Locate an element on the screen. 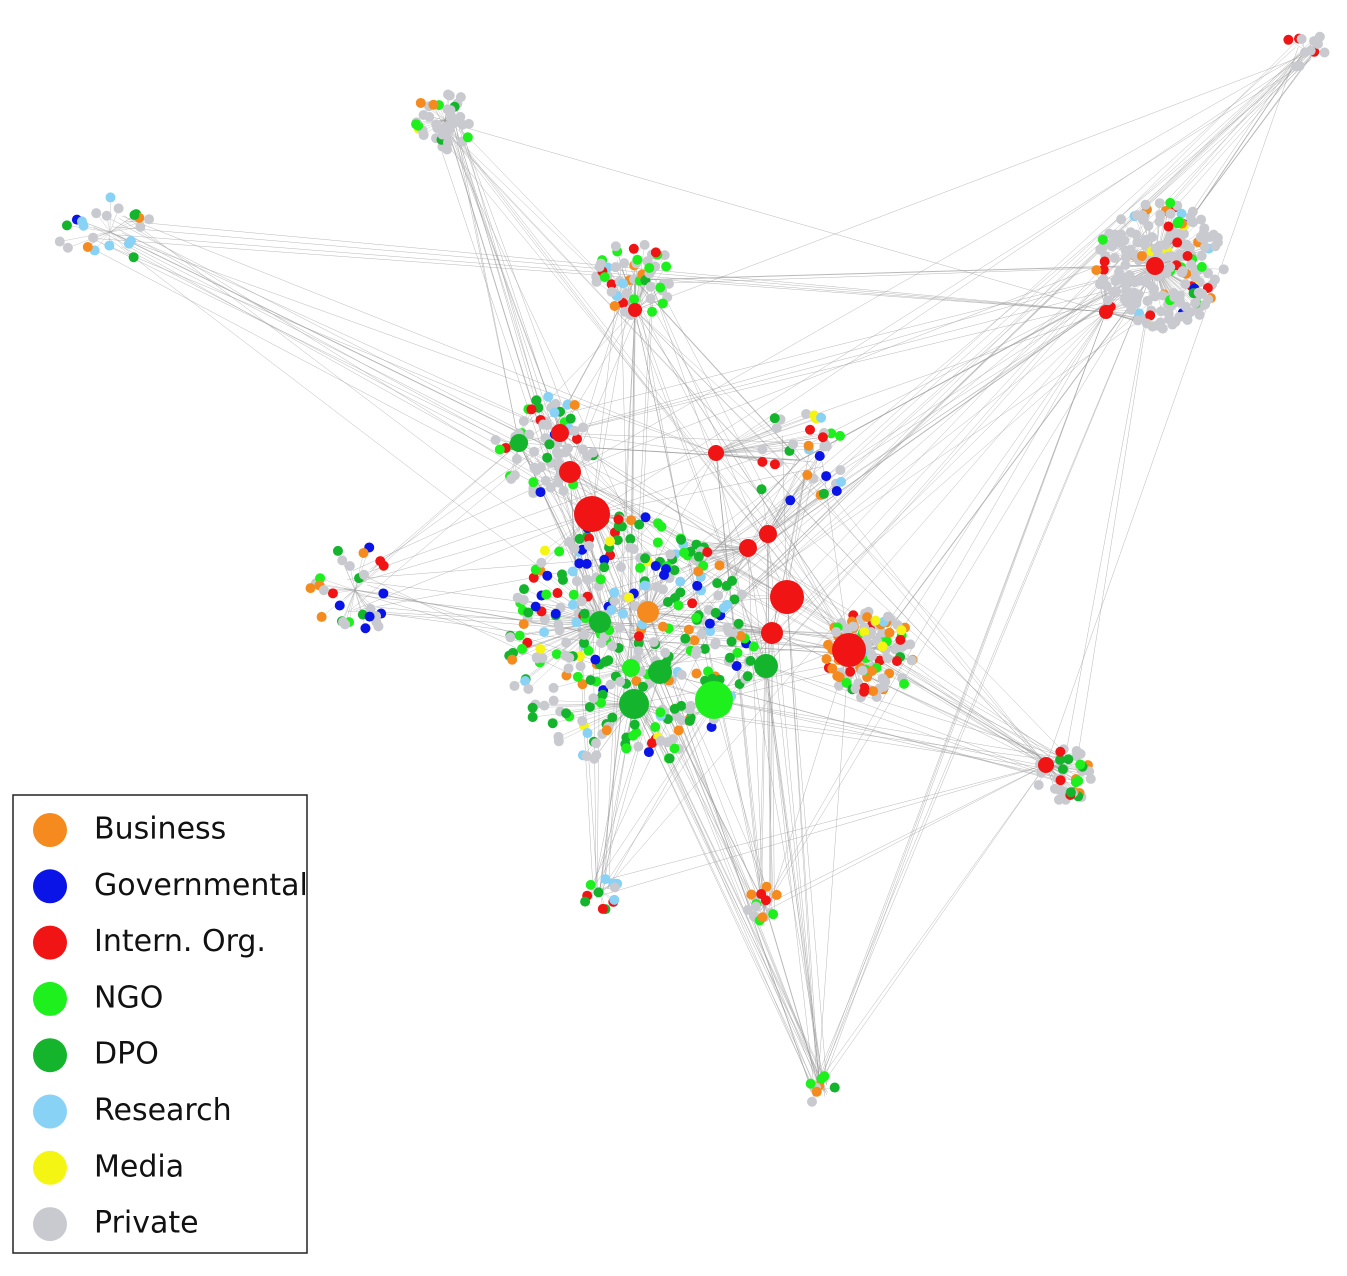 The height and width of the screenshot is (1276, 1347). legend-label: Intern. Org. is located at coordinates (180, 941).